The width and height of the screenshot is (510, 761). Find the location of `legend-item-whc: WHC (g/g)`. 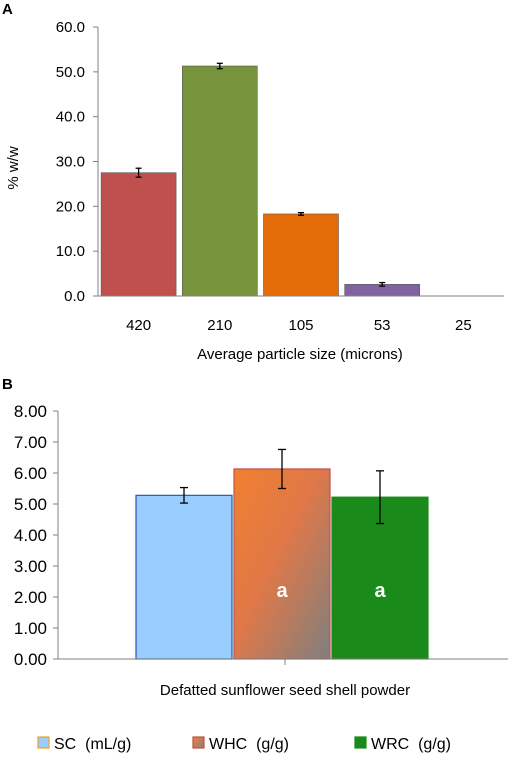

legend-item-whc: WHC (g/g) is located at coordinates (240, 744).